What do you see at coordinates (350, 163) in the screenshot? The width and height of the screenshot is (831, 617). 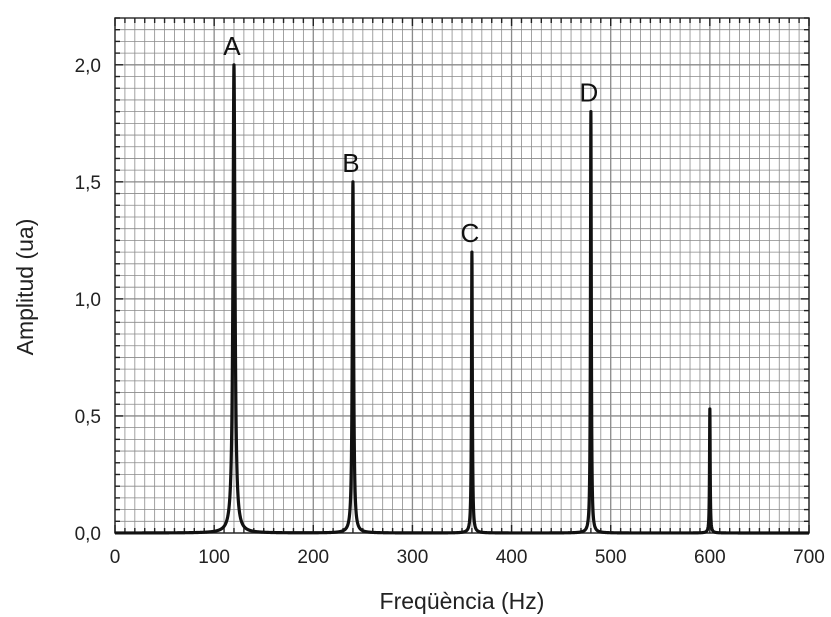 I see `peak-label-b: B` at bounding box center [350, 163].